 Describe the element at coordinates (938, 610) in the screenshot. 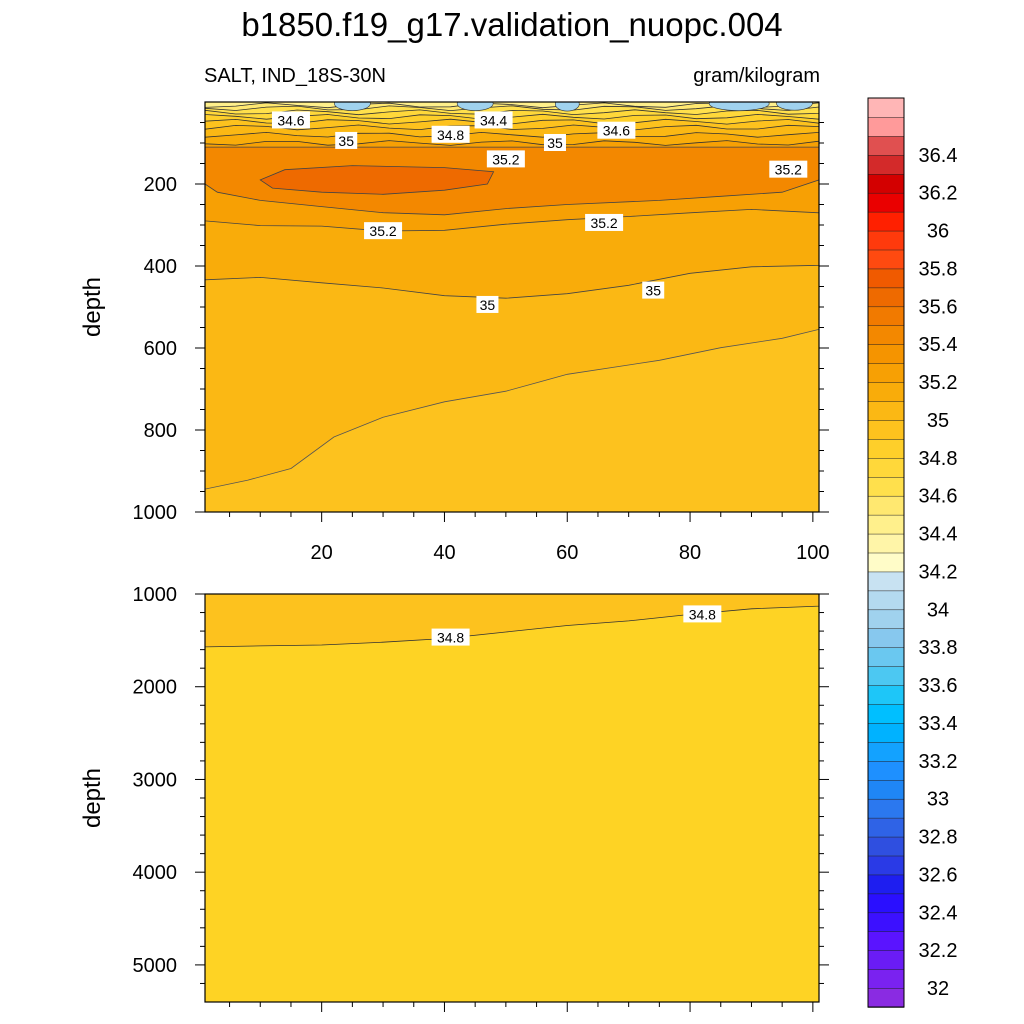

I see `colorbar-label: 34` at that location.